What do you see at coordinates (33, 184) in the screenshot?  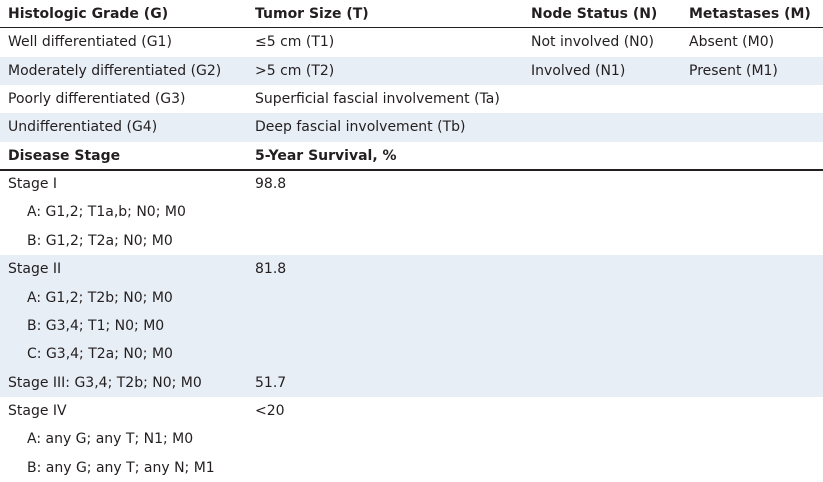 I see `stage-label: Stage I` at bounding box center [33, 184].